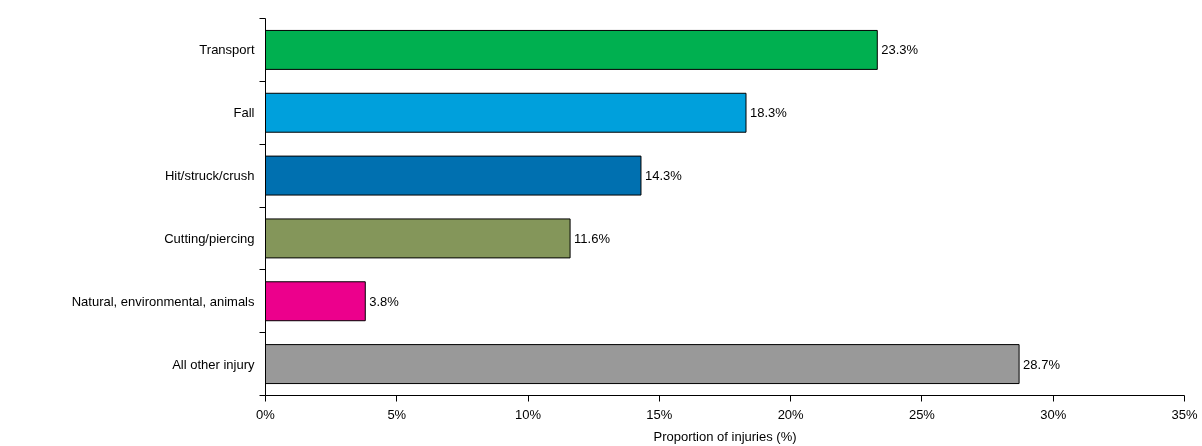 The height and width of the screenshot is (446, 1202). What do you see at coordinates (769, 113) in the screenshot?
I see `data-label: 18.3%` at bounding box center [769, 113].